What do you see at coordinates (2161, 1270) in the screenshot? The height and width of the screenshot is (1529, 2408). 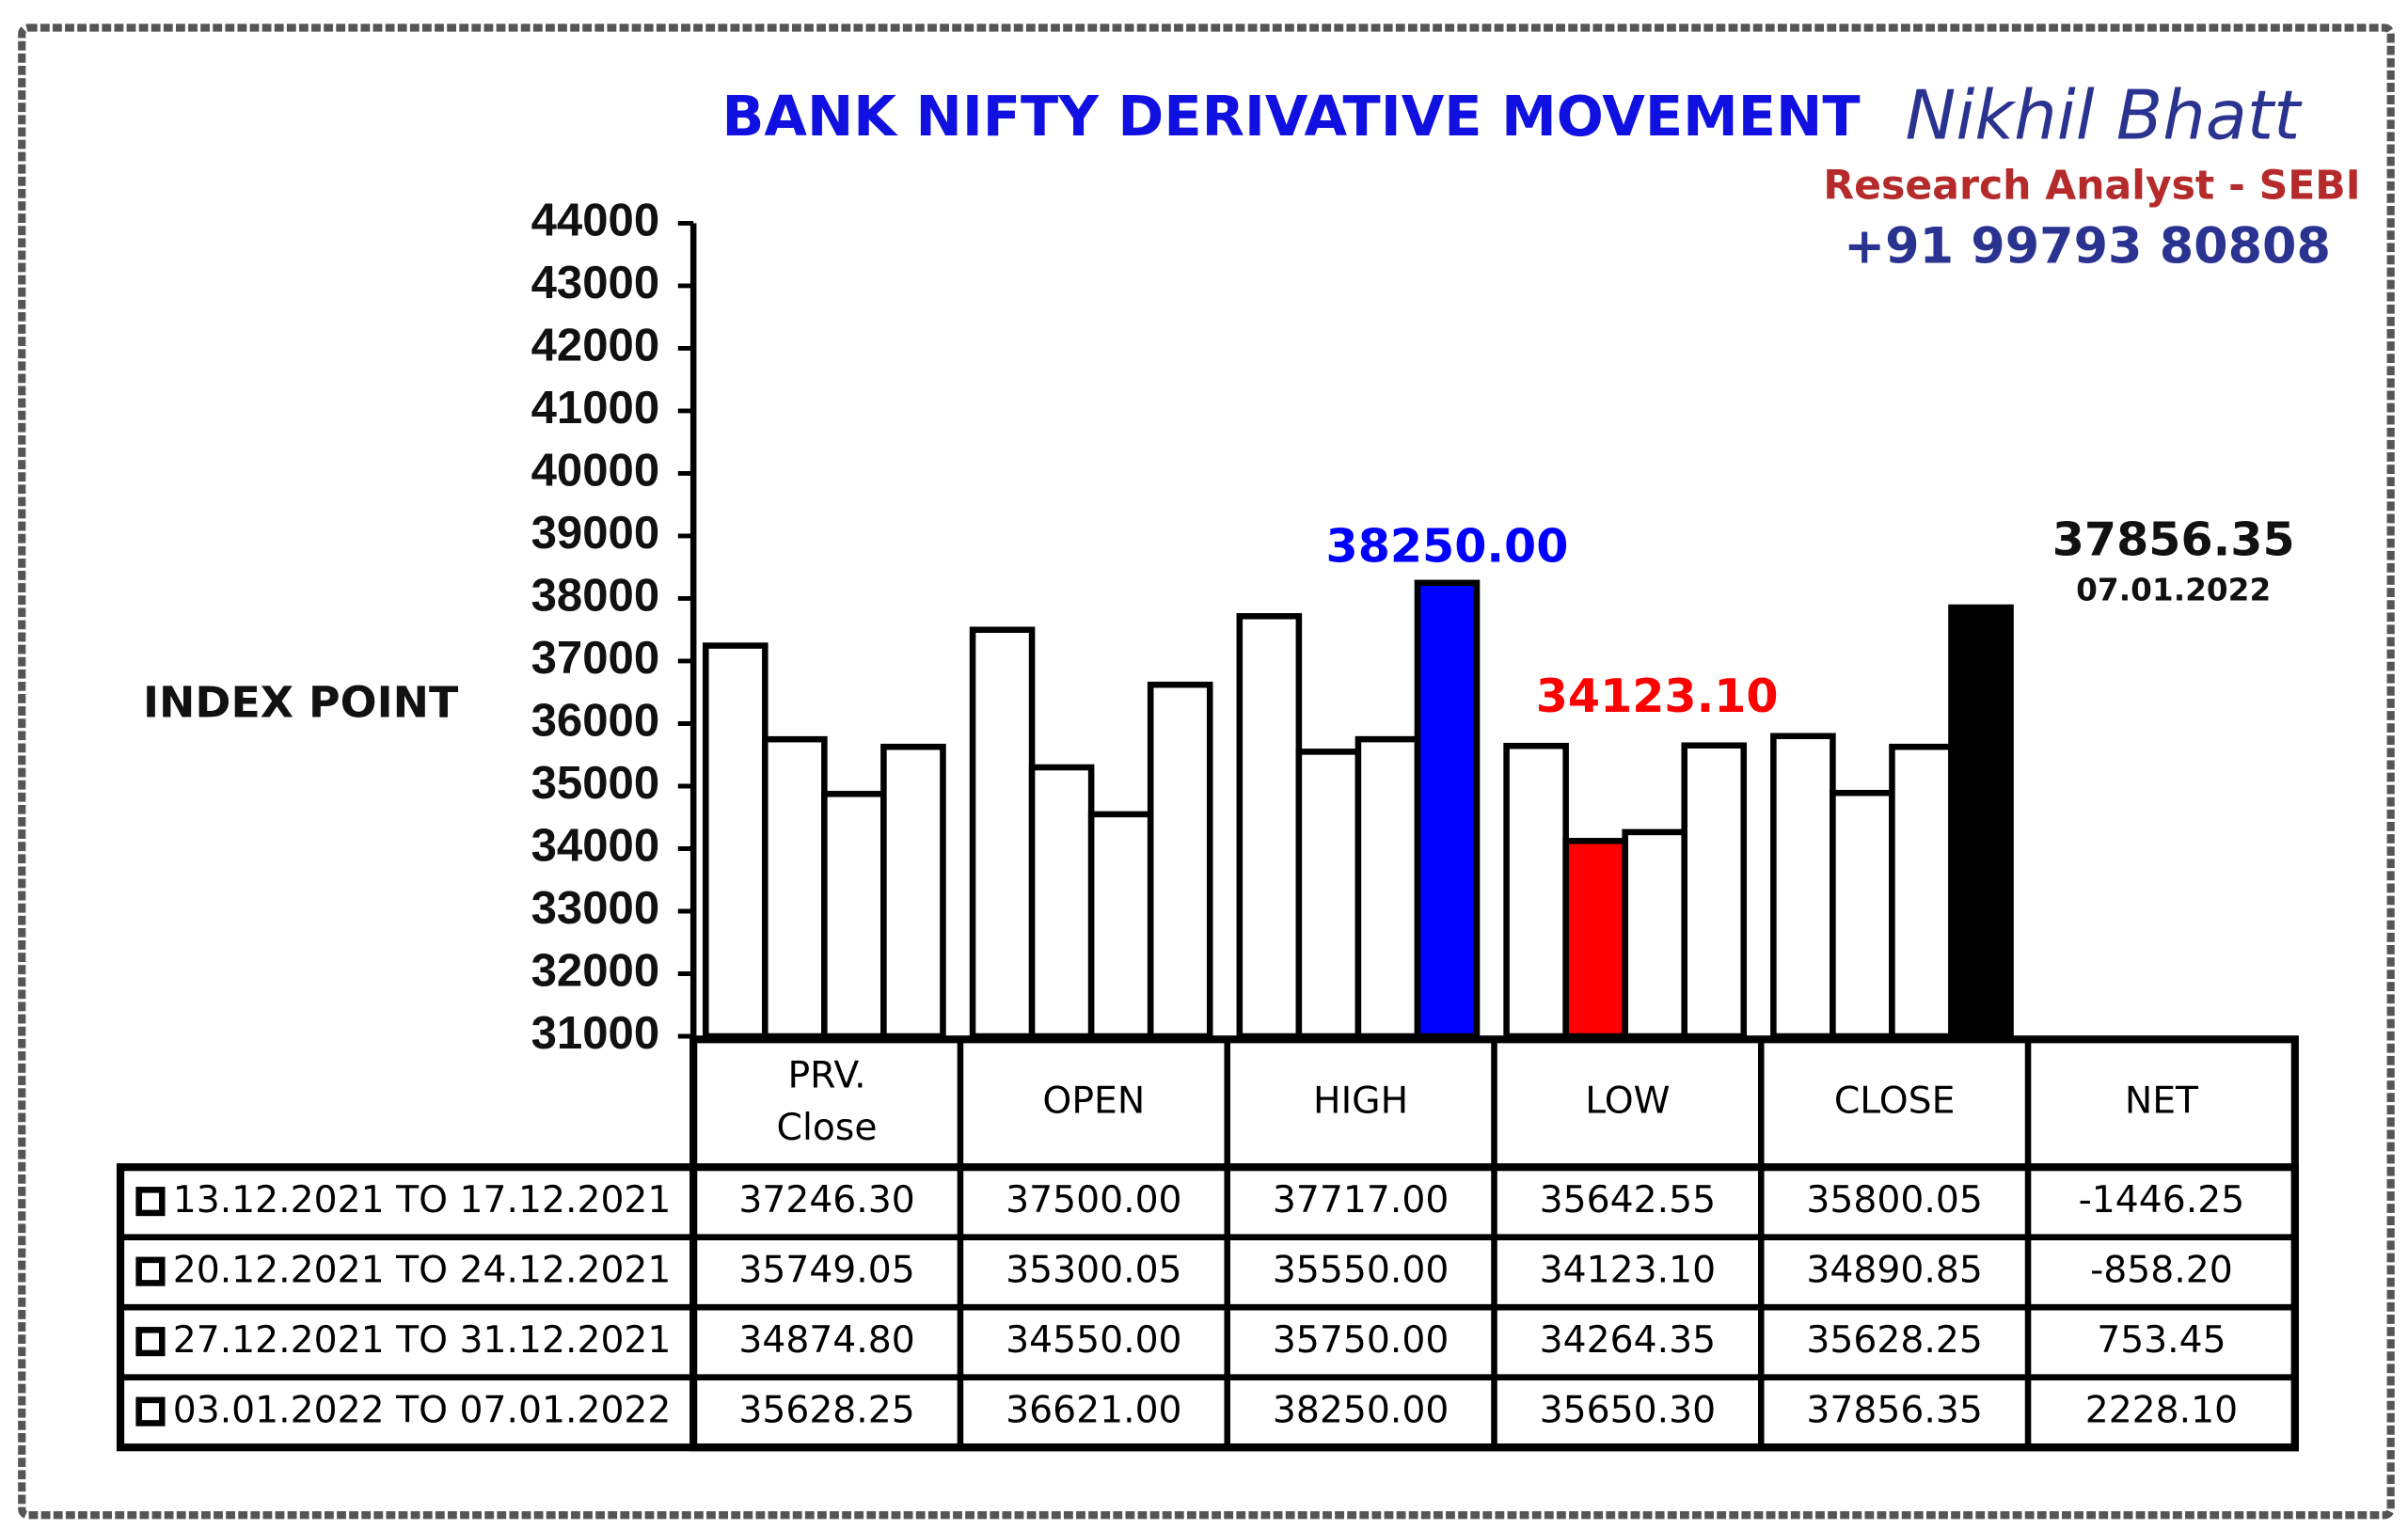 I see `table-cell: -858.20` at bounding box center [2161, 1270].